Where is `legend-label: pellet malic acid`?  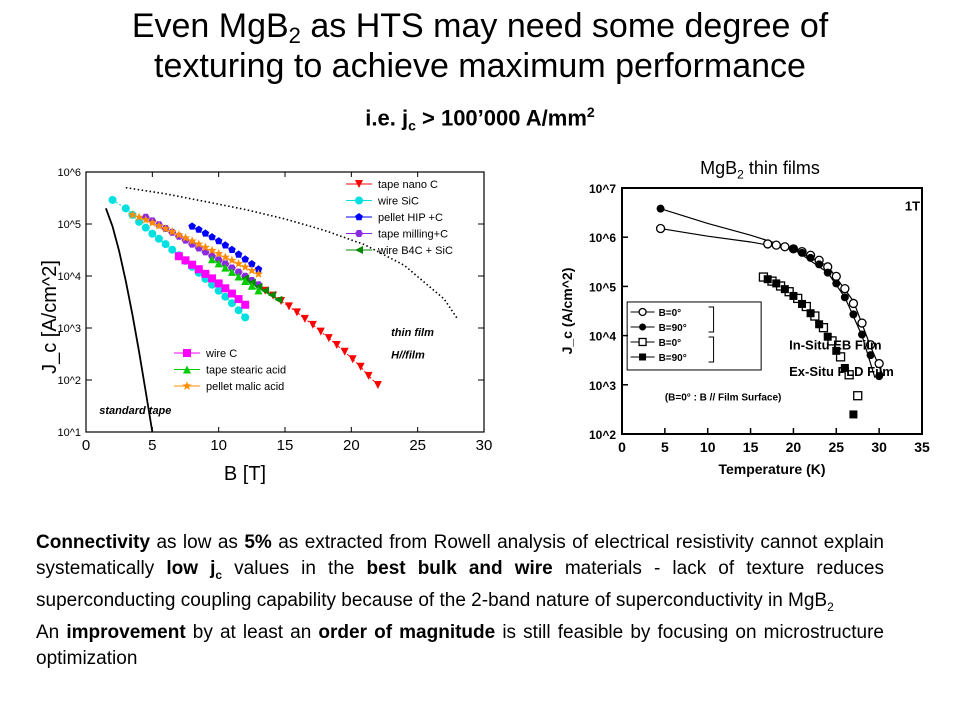
legend-label: pellet malic acid is located at coordinates (245, 387).